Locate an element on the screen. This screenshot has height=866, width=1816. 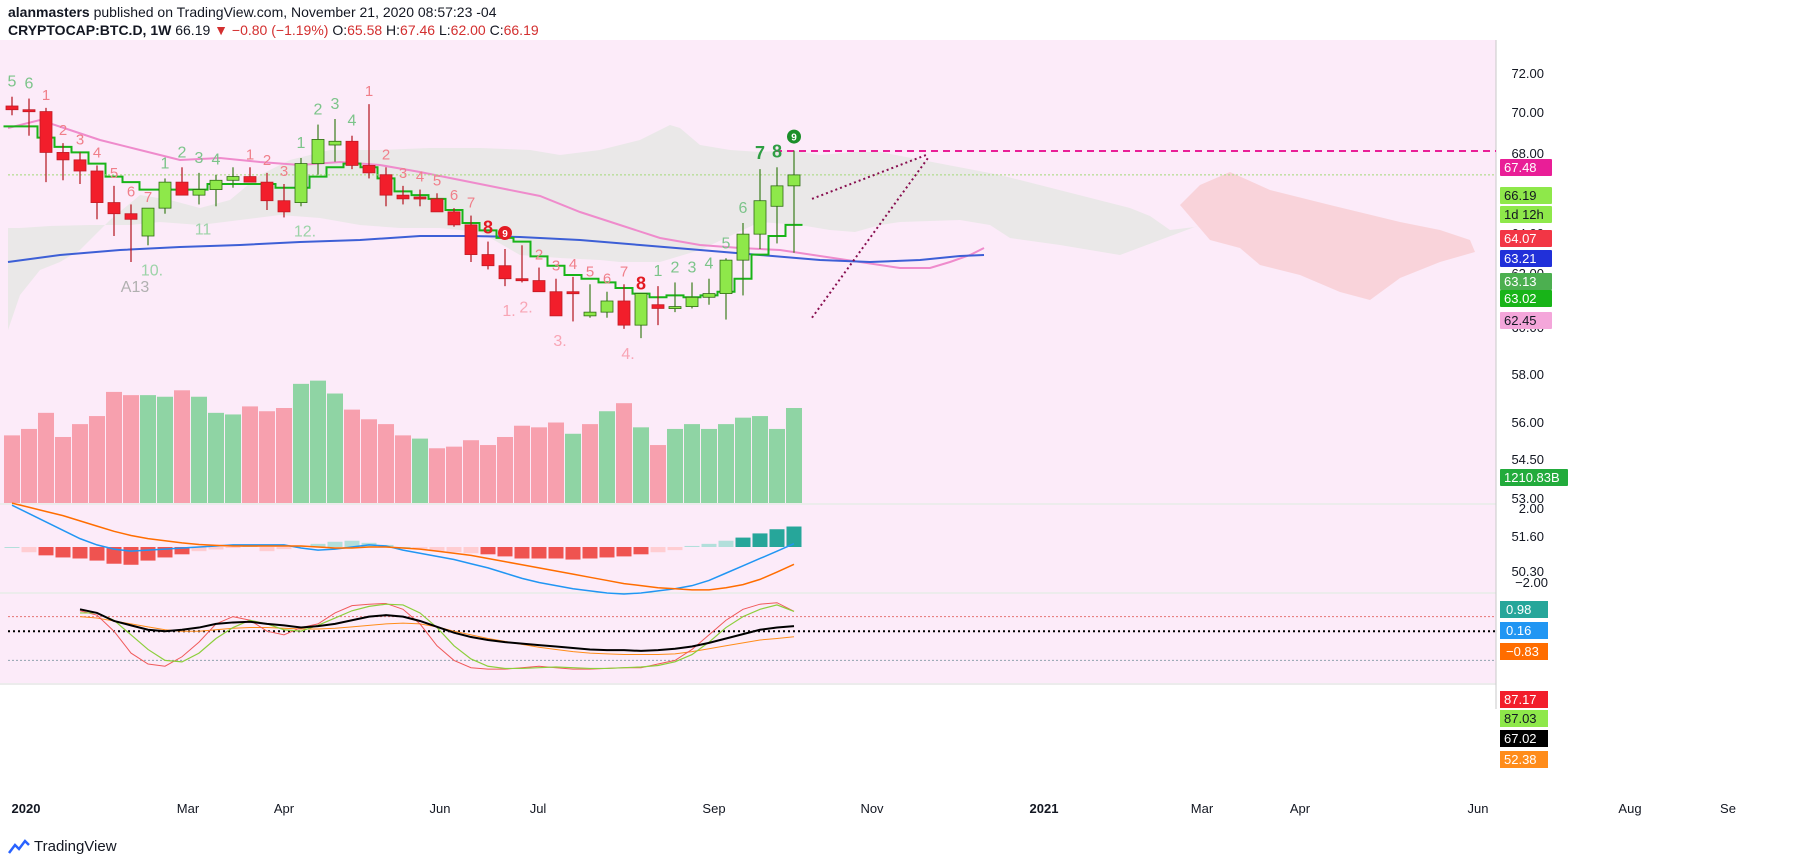
author-name: alanmasters is located at coordinates (49, 12).